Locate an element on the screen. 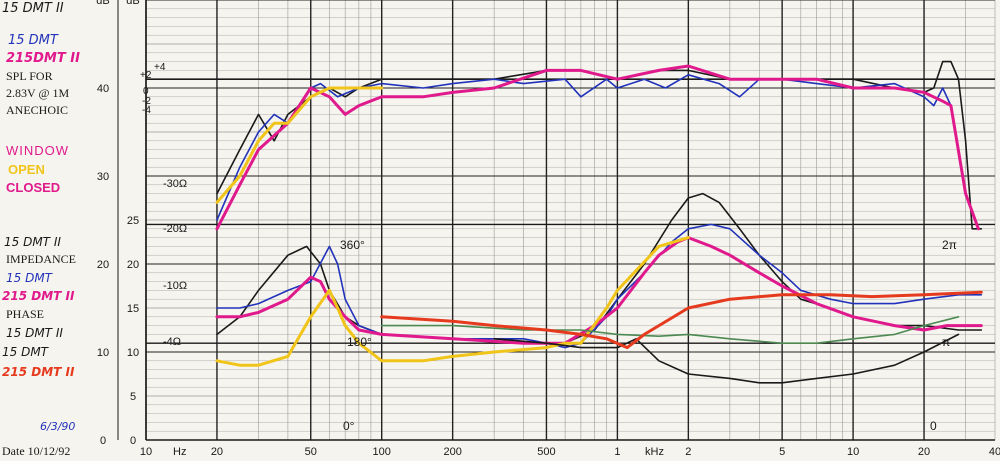  spl-mark-minus2: -2 is located at coordinates (146, 101).